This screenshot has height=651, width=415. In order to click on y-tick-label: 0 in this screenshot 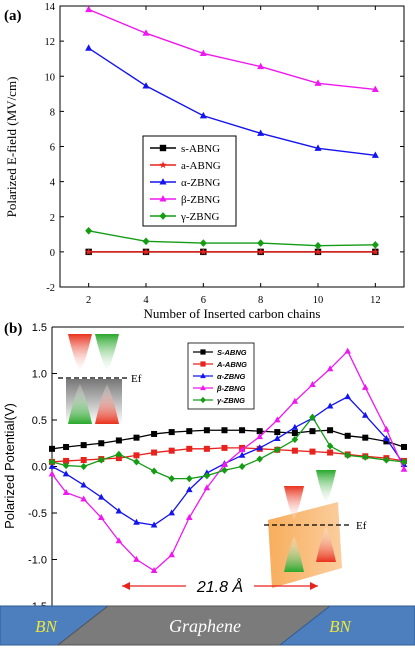, I will do `click(52, 253)`.